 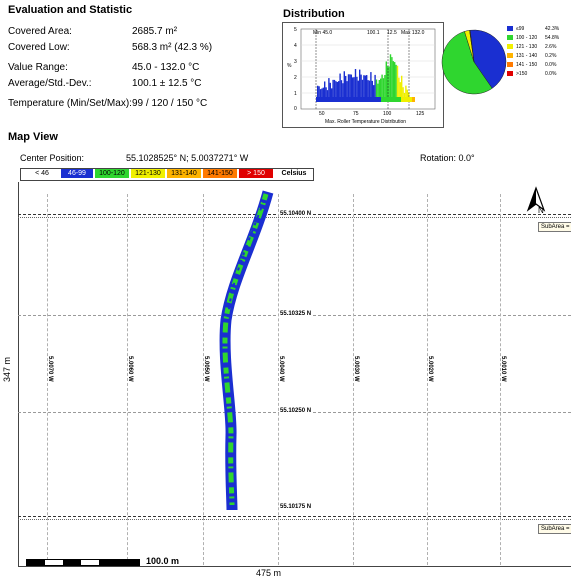 What do you see at coordinates (296, 507) in the screenshot?
I see `lat-label: 55.10175 N` at bounding box center [296, 507].